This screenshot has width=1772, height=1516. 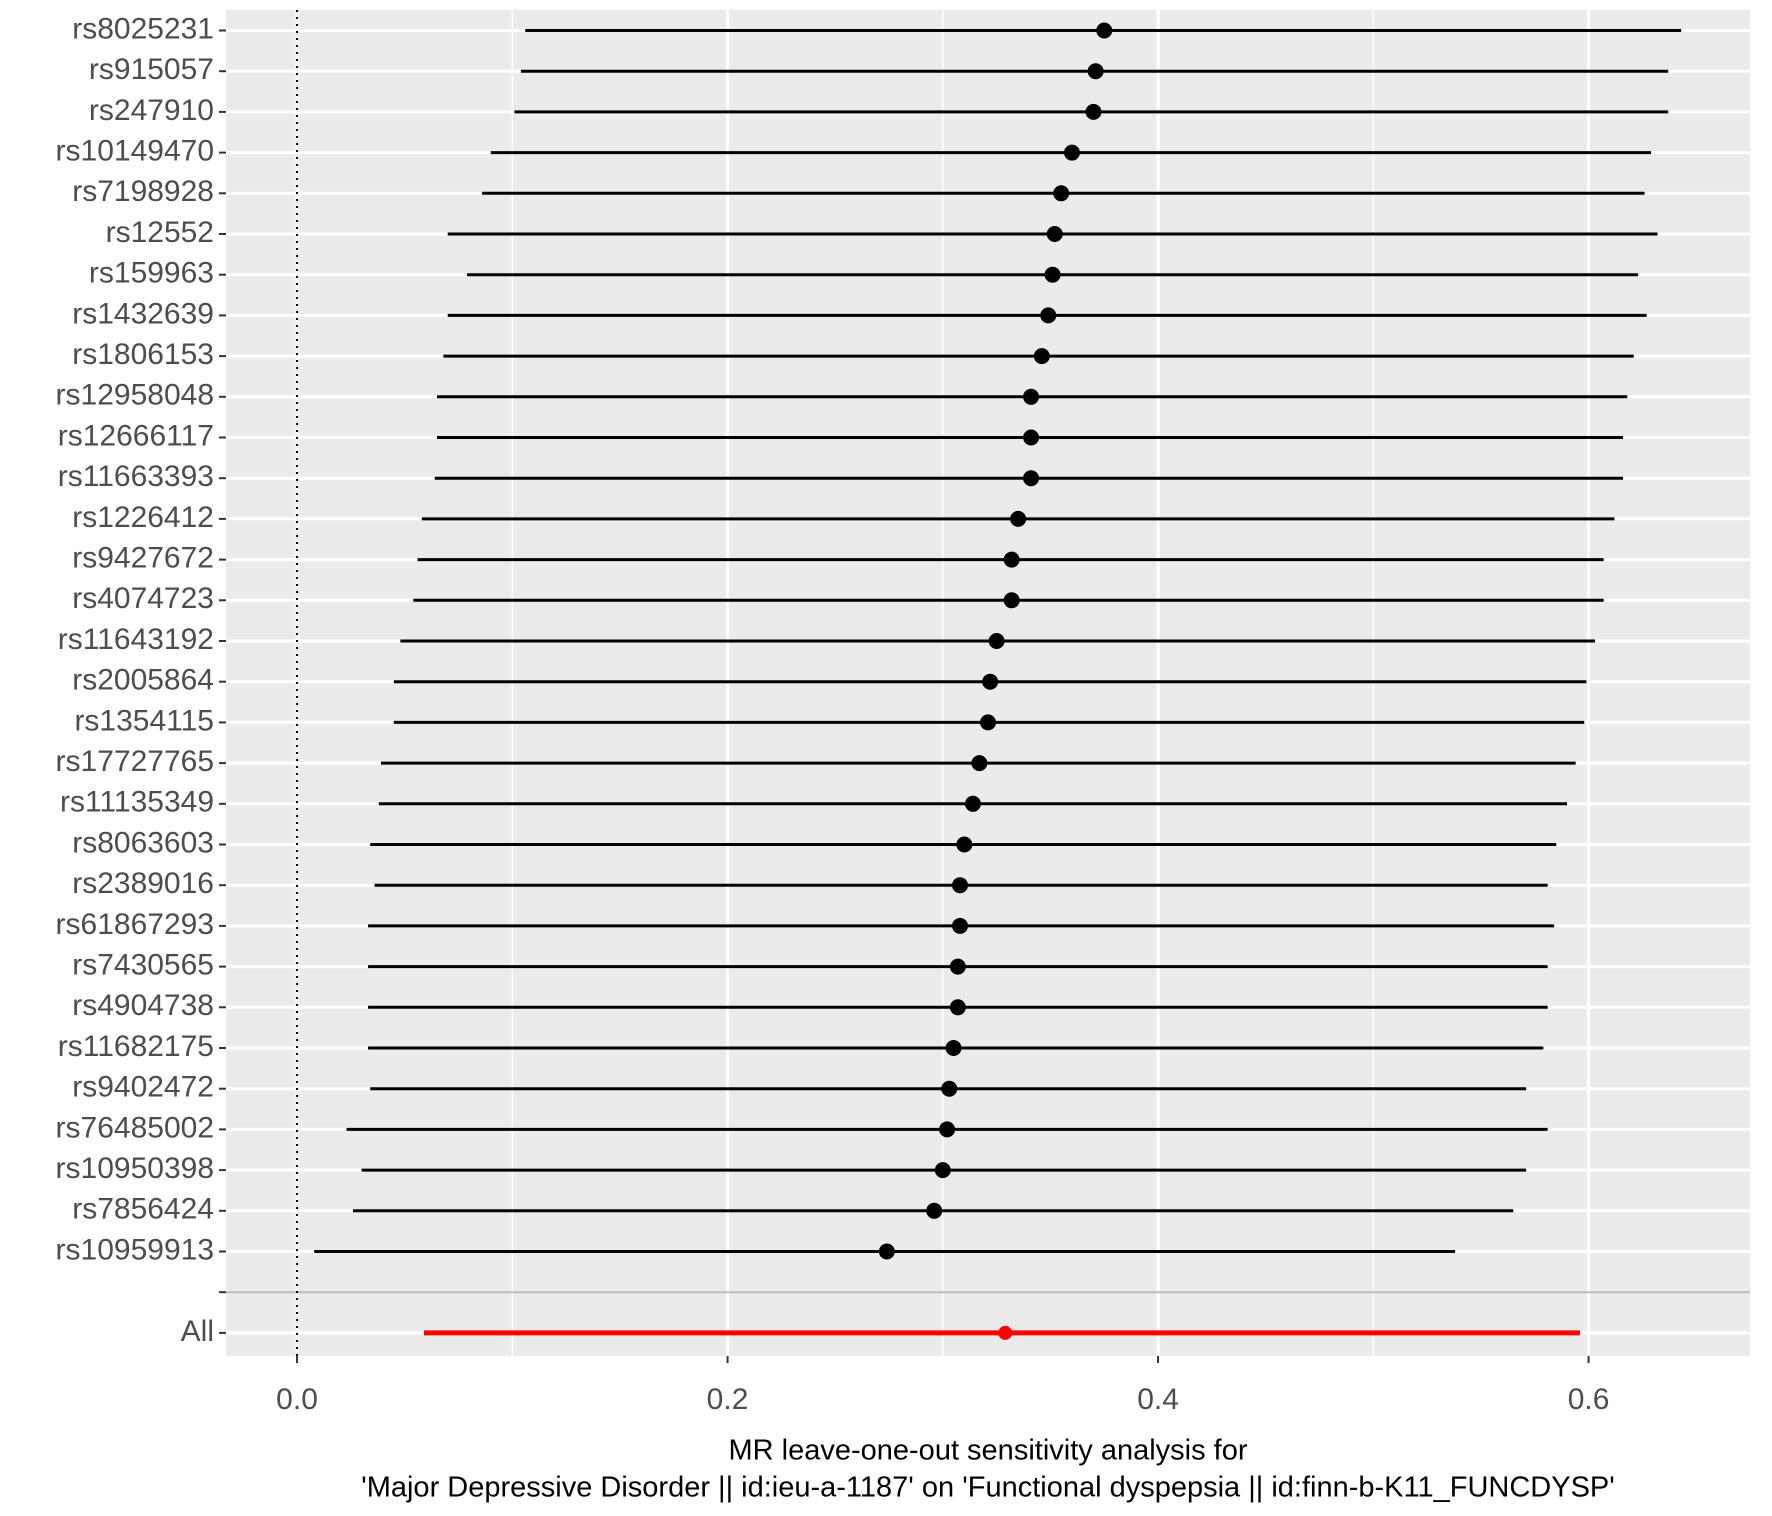 I want to click on y-tick-label: rs915057, so click(x=151, y=69).